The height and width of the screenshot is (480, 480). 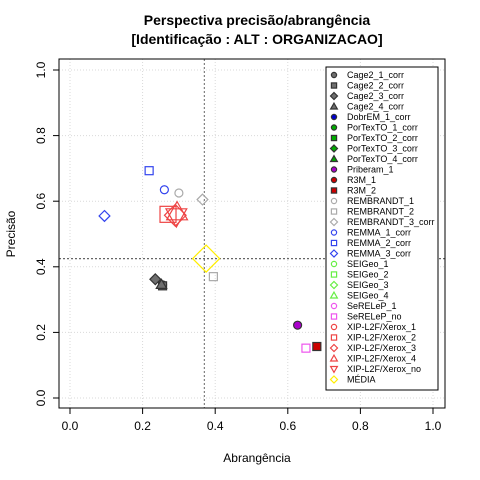 What do you see at coordinates (142, 426) in the screenshot?
I see `x-tick-label: 0.2` at bounding box center [142, 426].